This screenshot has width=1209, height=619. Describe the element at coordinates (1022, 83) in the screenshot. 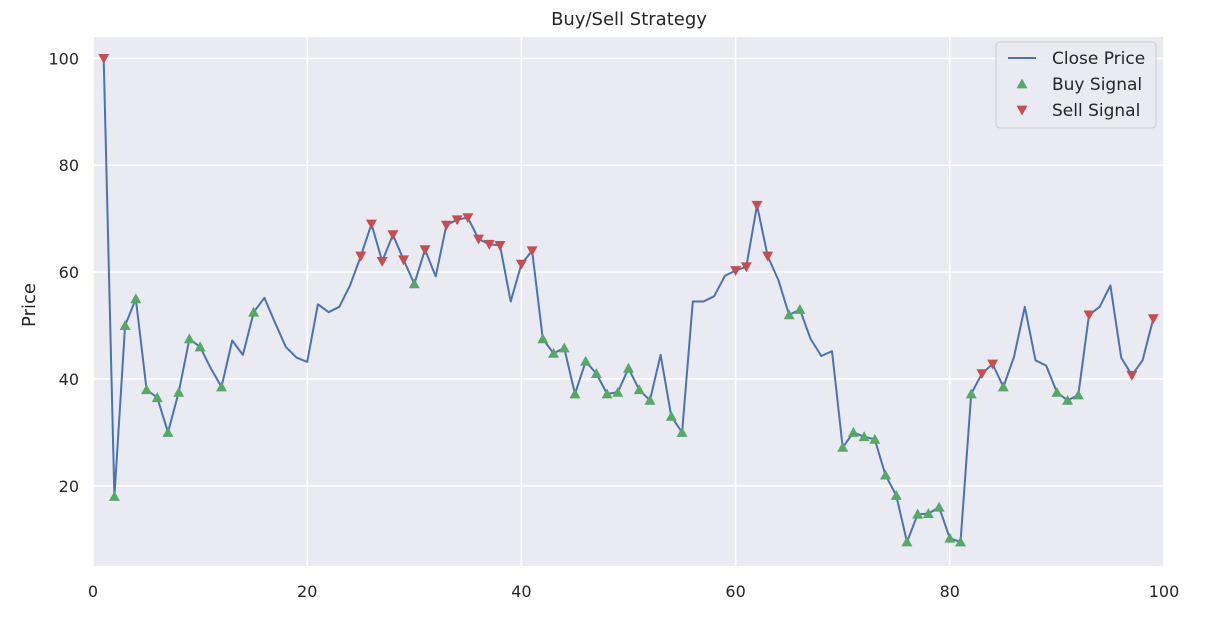

I see `legend-buy-swatch` at that location.